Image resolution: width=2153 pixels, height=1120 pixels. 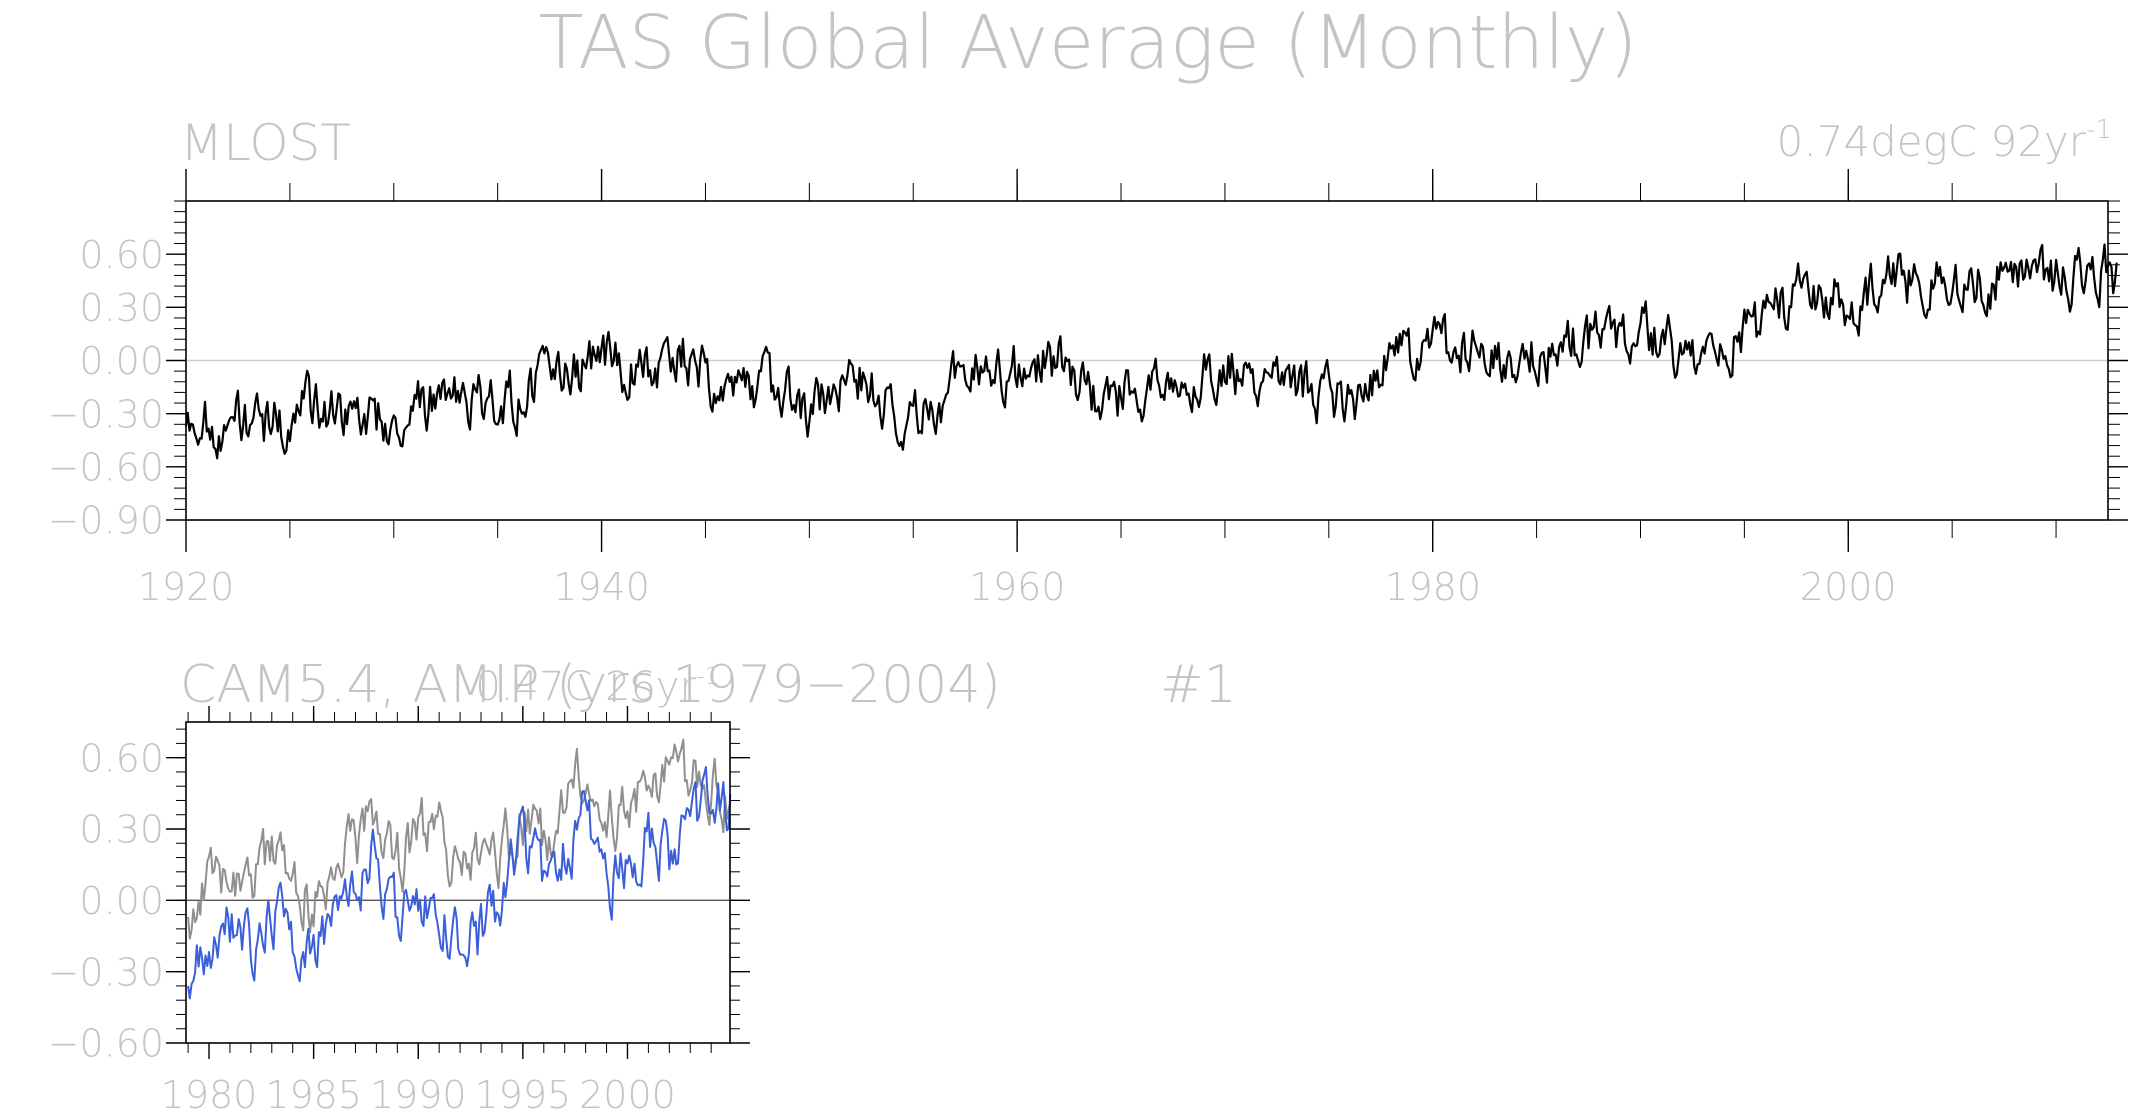 I want to click on cam-y-tick-labels: 0.60 0.30 0.00 −0.30 −0.60, so click(x=106, y=900).